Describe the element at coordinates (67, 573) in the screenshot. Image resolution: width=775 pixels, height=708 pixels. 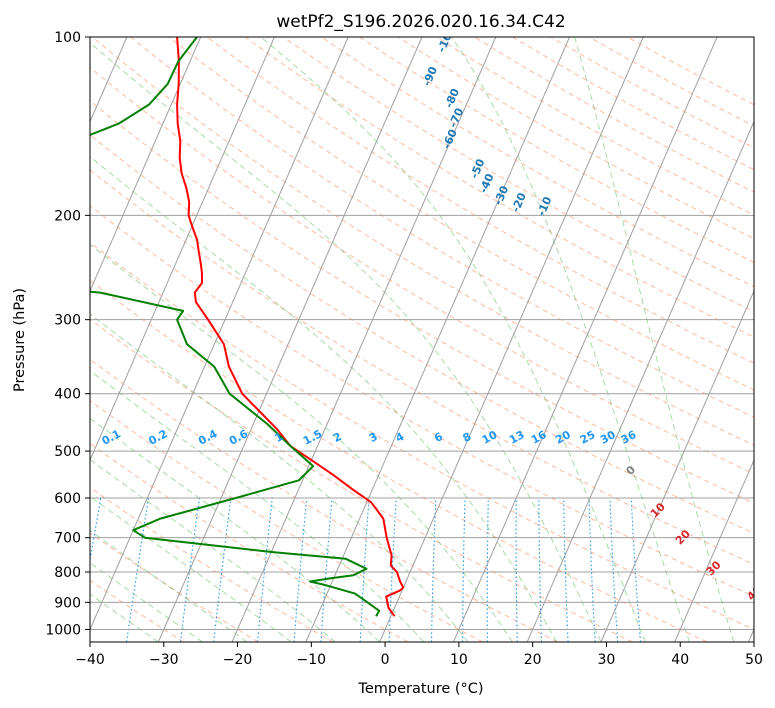
I see `y-tick-label: 800` at that location.